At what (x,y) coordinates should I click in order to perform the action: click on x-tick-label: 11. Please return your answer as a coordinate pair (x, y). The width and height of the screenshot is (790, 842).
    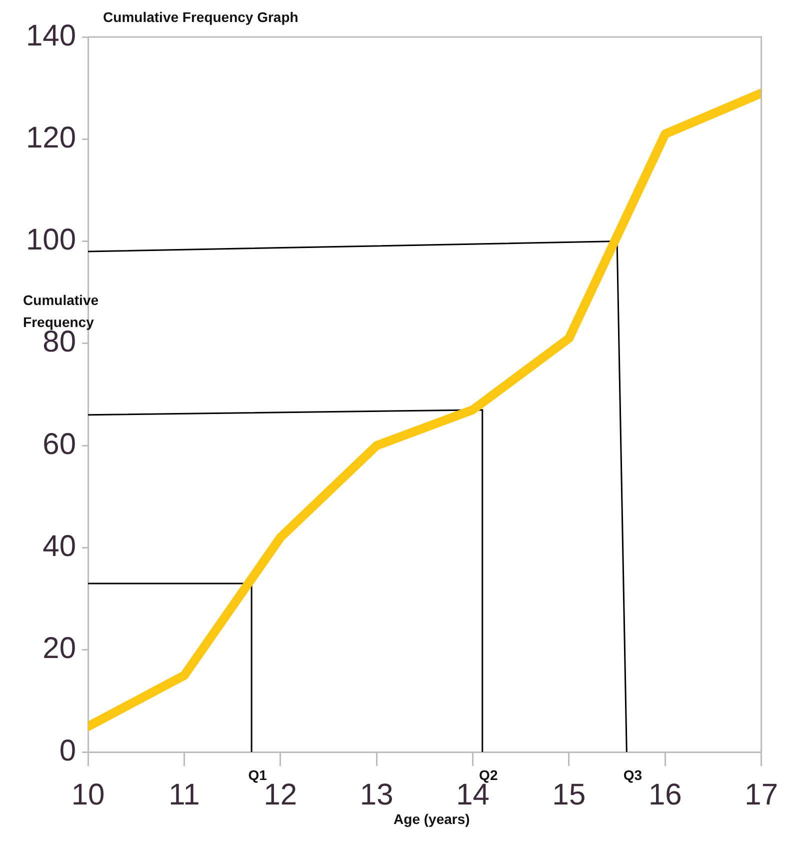
    Looking at the image, I should click on (184, 795).